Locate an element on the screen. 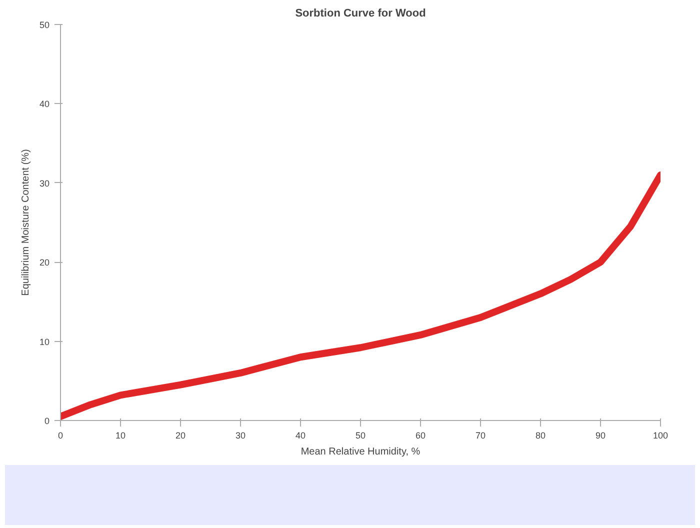  y-tick-label: 10 is located at coordinates (44, 341).